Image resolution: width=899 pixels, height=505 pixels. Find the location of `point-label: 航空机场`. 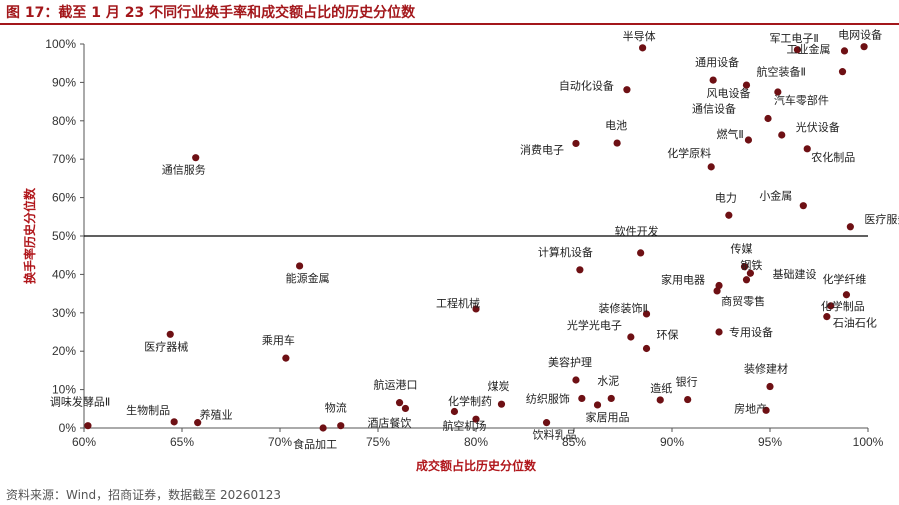

point-label: 航空机场 is located at coordinates (464, 425).